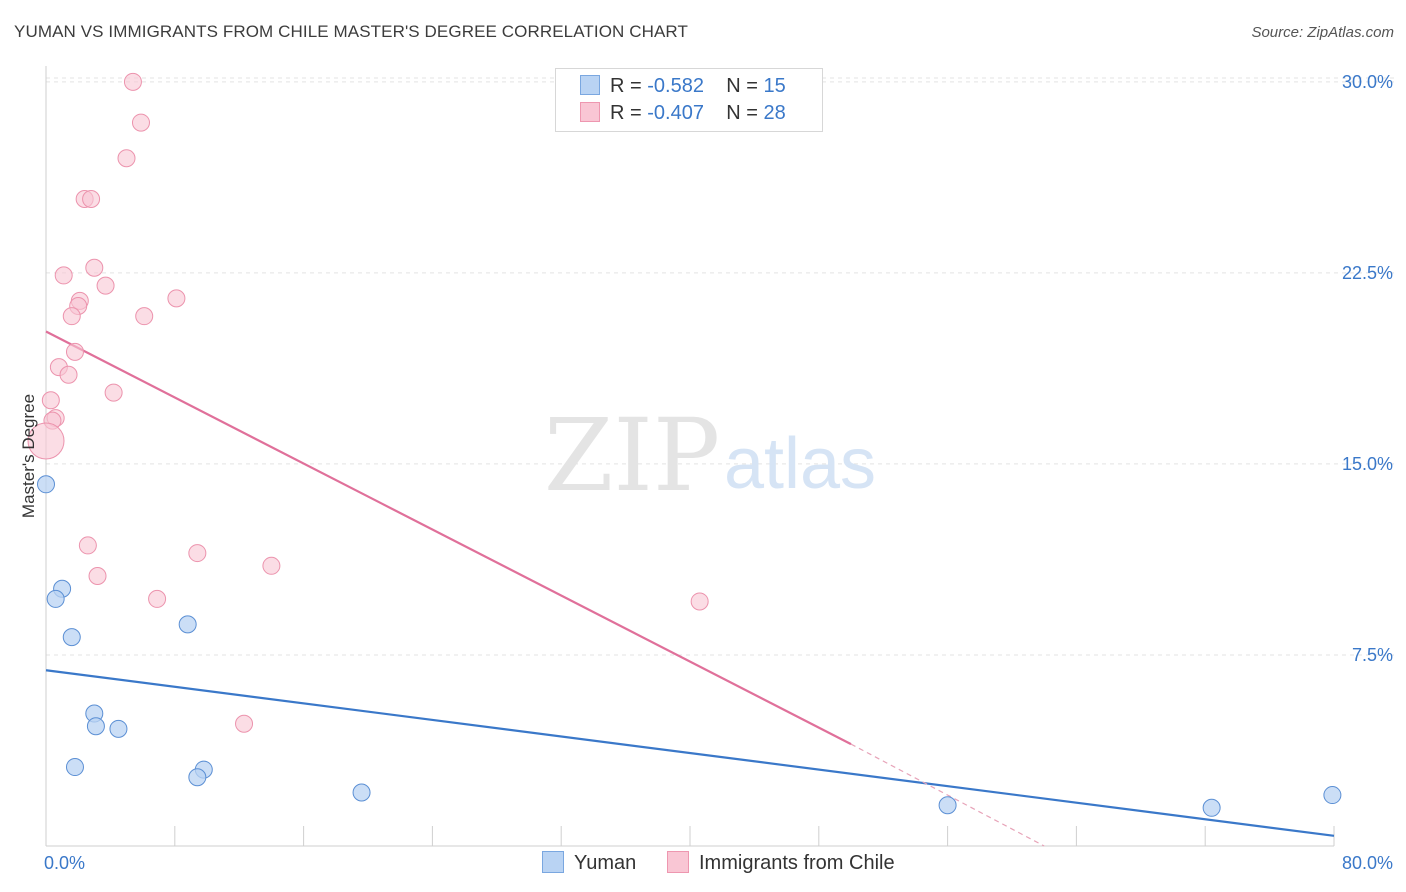 The height and width of the screenshot is (892, 1406). I want to click on chile-trend-extension, so click(947, 795).